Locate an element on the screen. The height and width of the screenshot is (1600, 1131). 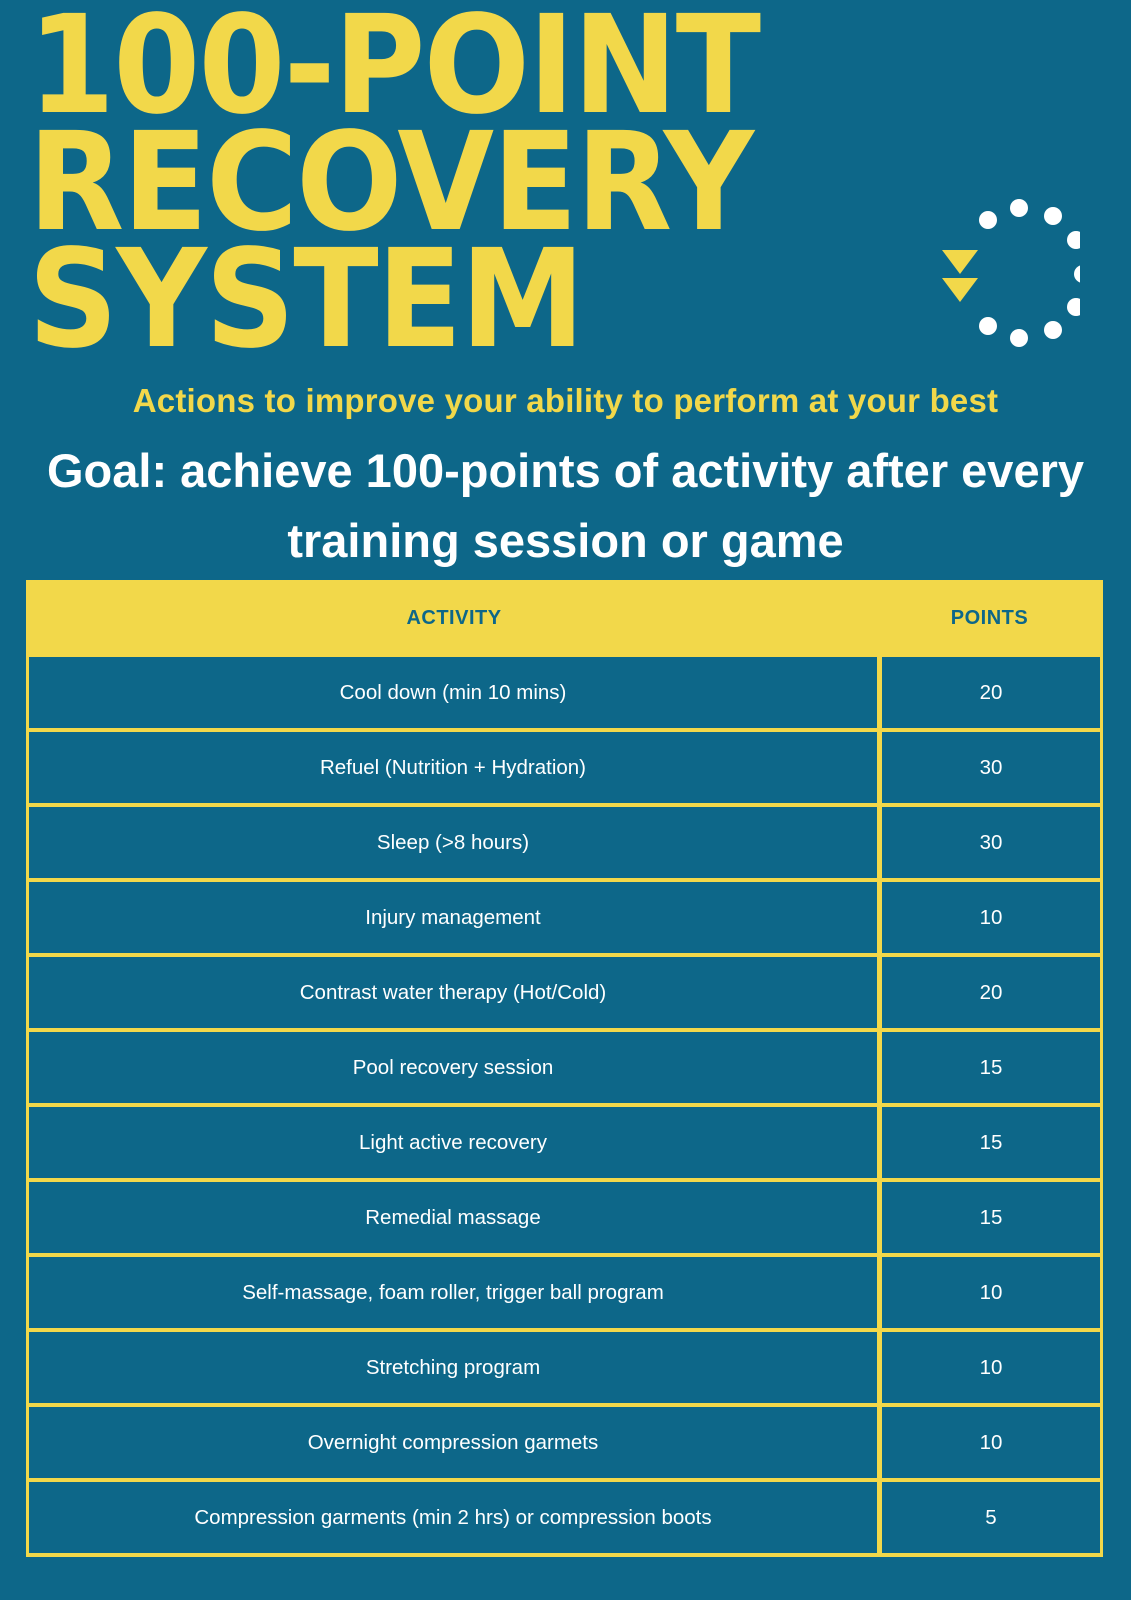
activity-cell: Cool down (min 10 mins) is located at coordinates (453, 692).